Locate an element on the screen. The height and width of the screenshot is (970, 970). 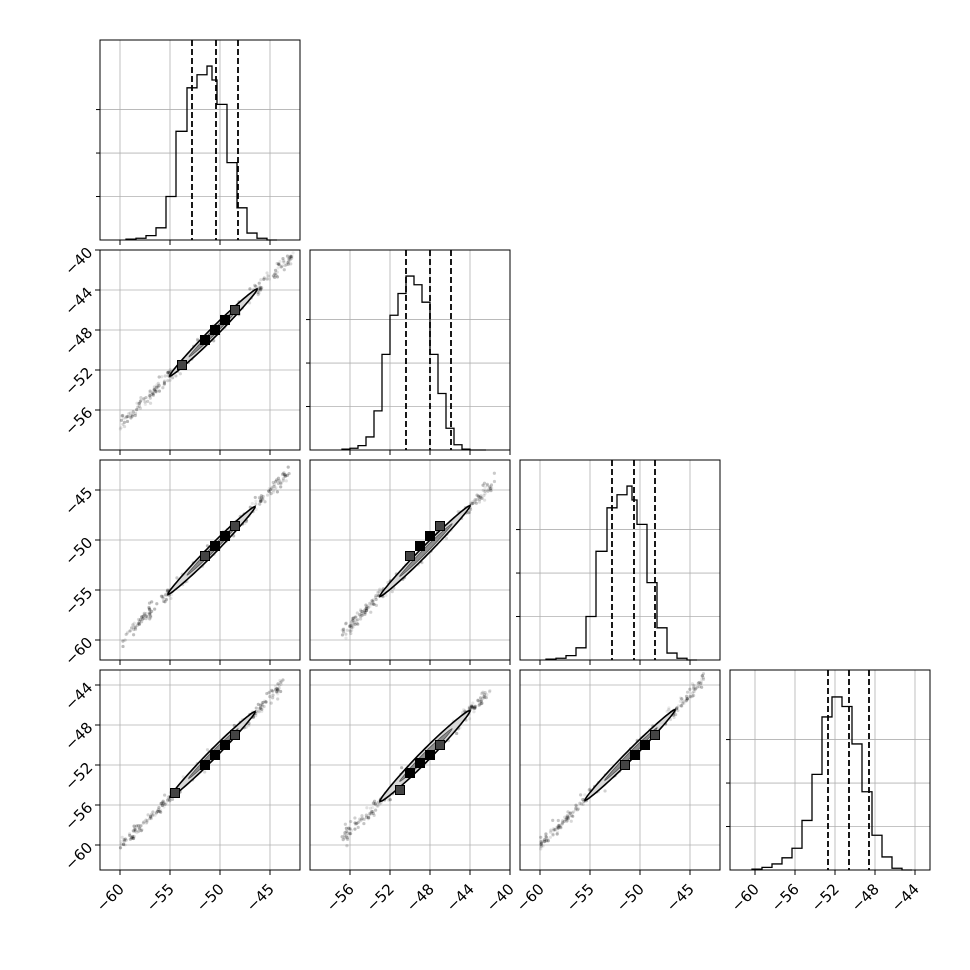
y-tick-label: −55 is located at coordinates (78, 601).